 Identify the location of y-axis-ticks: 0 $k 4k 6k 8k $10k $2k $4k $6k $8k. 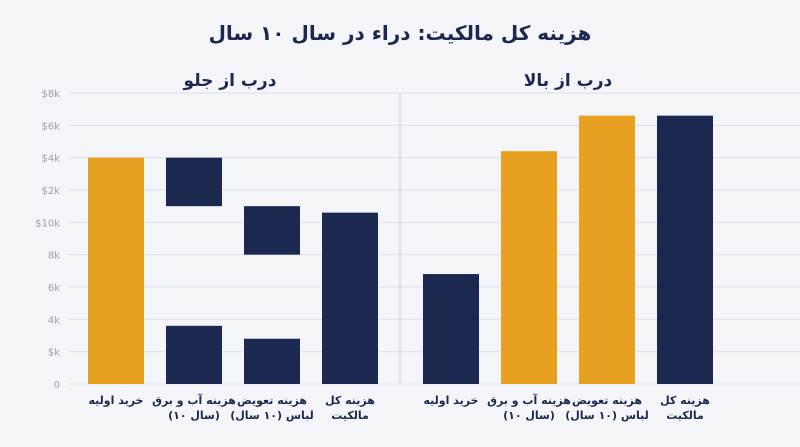
(47, 240).